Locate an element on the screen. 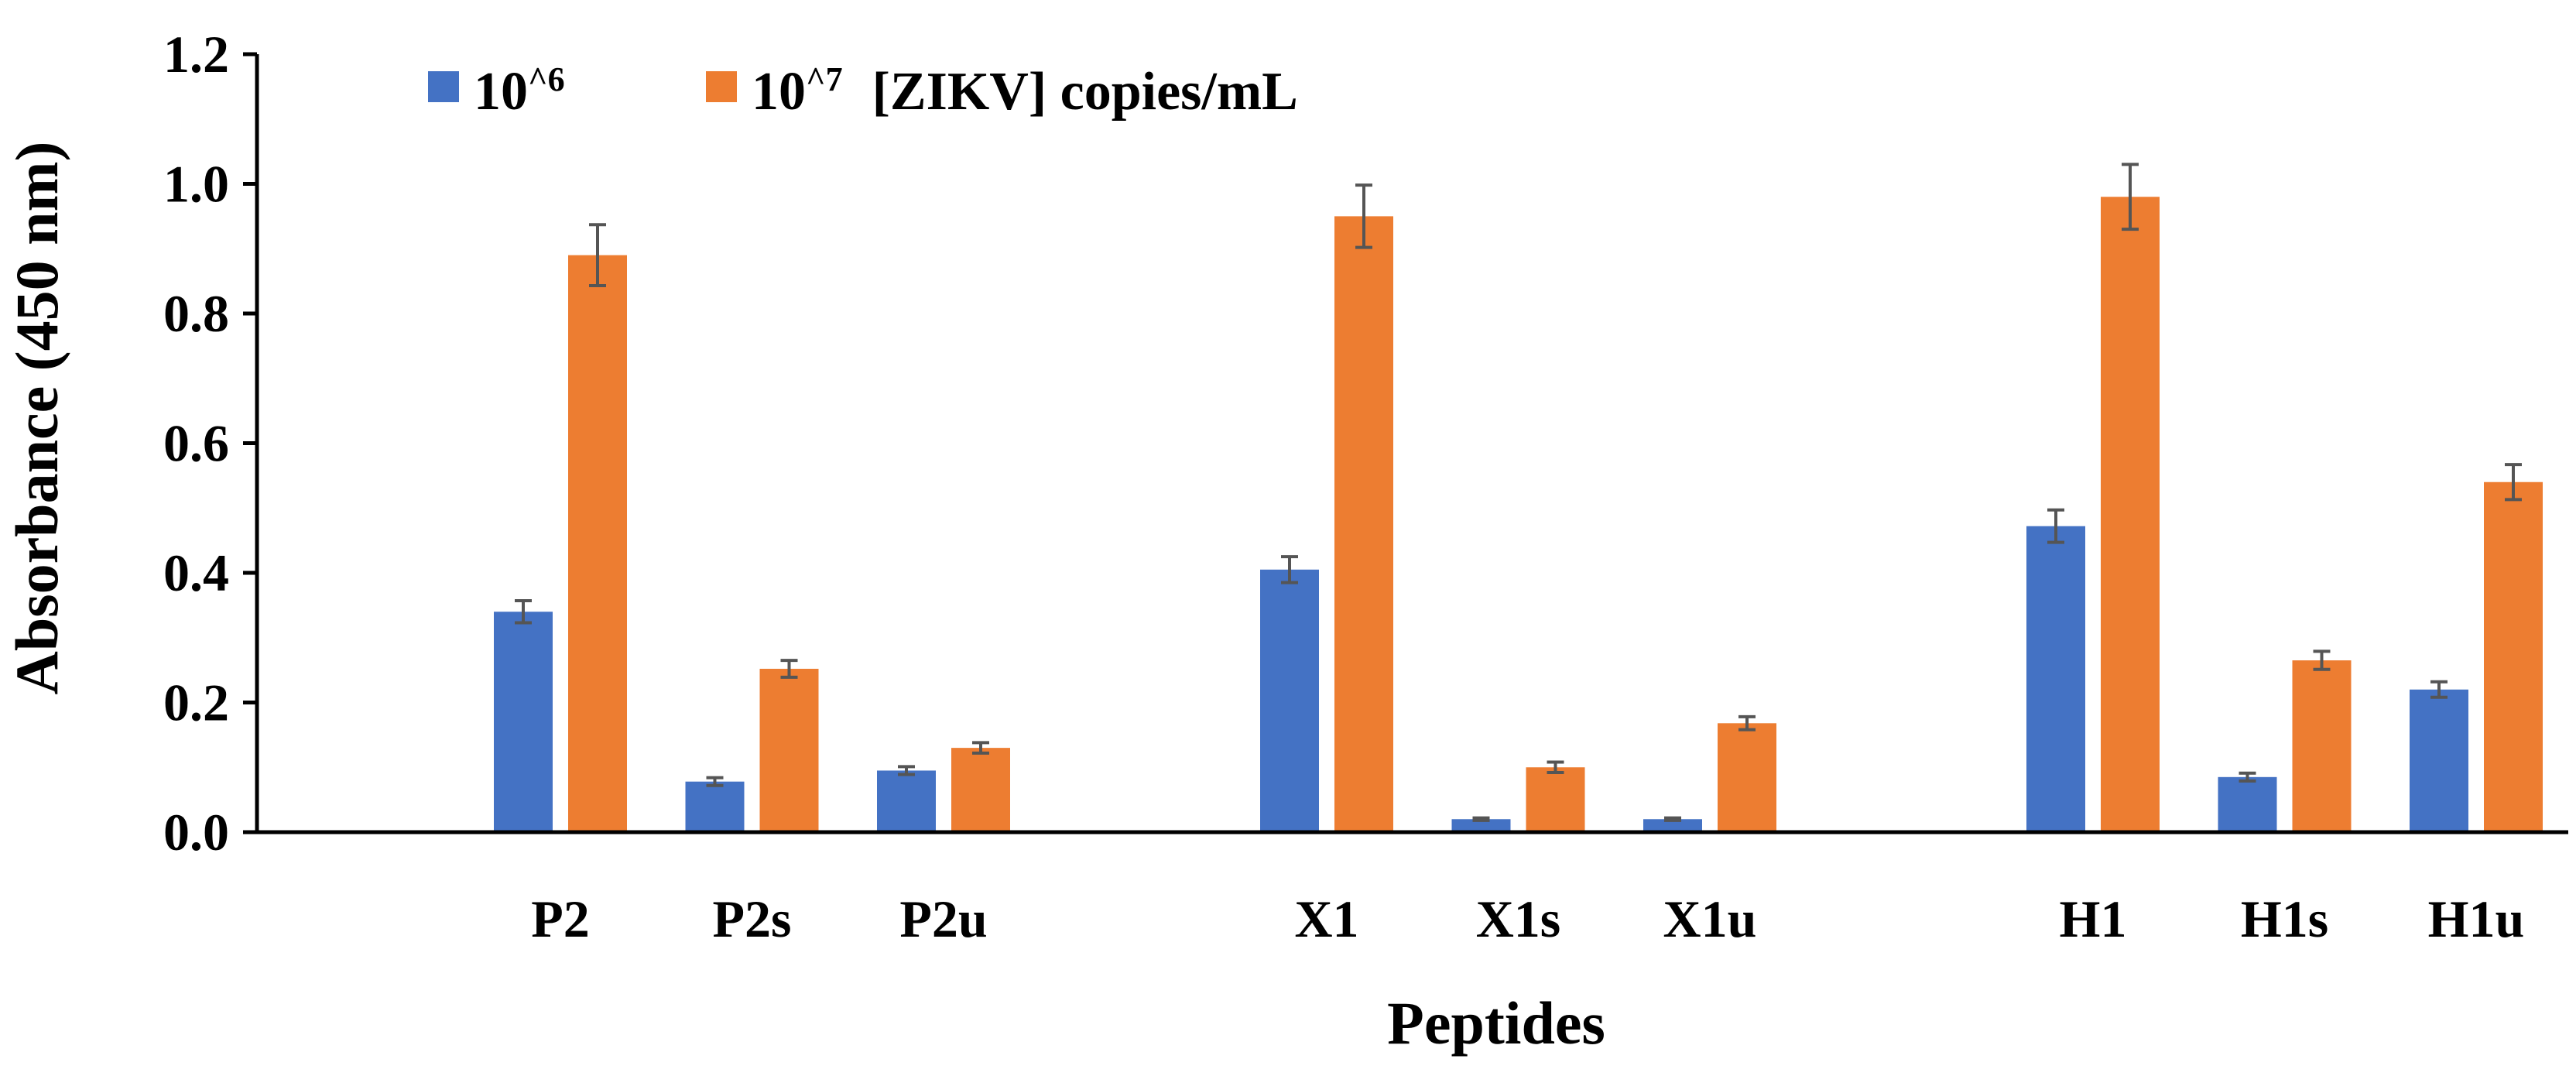  x-axis-title: Peptides is located at coordinates (1496, 1023).